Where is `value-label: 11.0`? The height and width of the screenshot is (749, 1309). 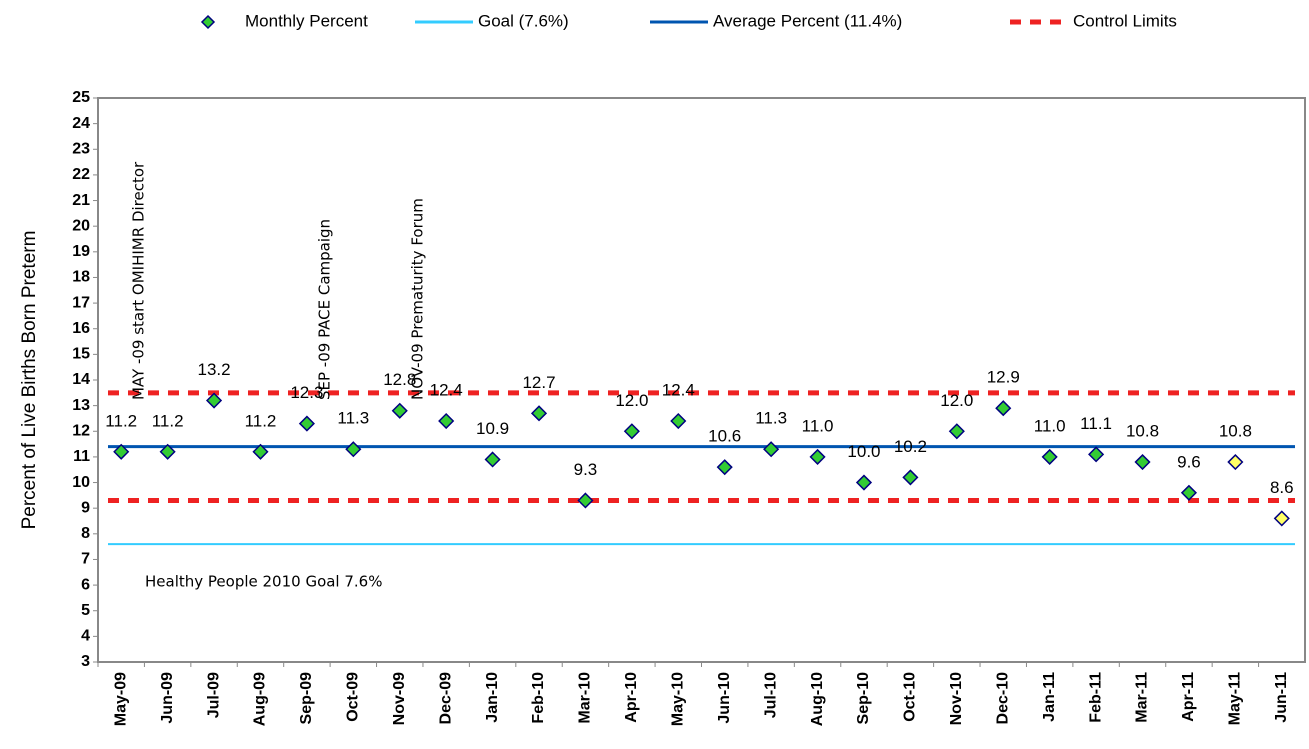 value-label: 11.0 is located at coordinates (818, 425).